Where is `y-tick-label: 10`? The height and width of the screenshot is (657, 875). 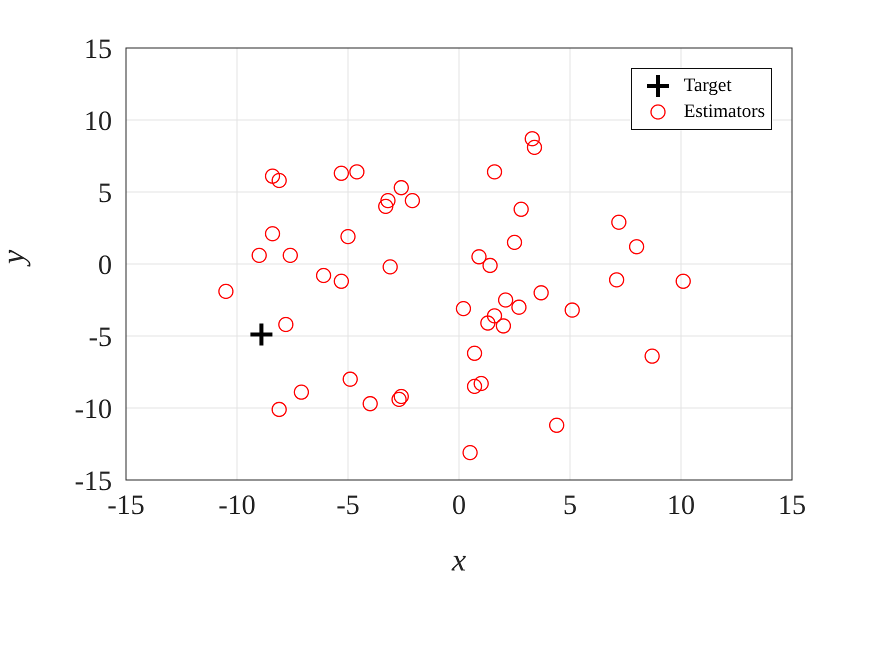 y-tick-label: 10 is located at coordinates (98, 121).